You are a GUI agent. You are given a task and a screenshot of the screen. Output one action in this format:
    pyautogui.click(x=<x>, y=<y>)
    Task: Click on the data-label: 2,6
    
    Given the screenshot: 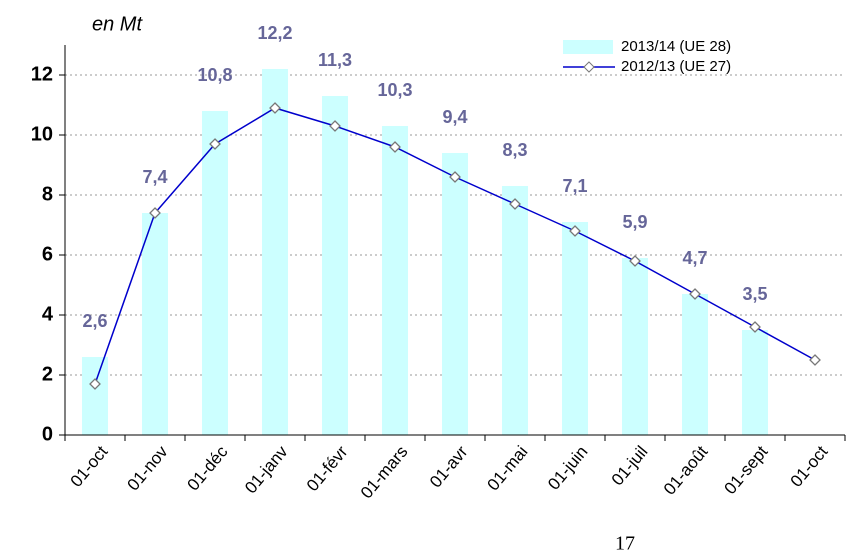 What is the action you would take?
    pyautogui.click(x=94, y=321)
    